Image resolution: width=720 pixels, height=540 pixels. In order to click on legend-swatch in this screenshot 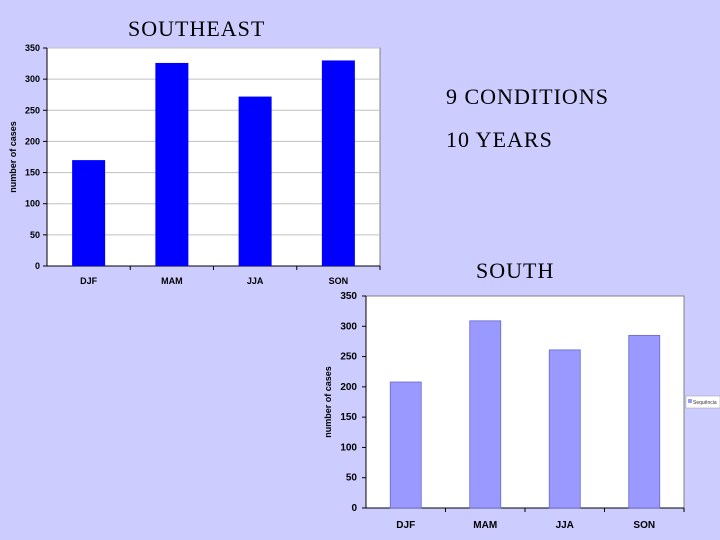, I will do `click(690, 401)`.